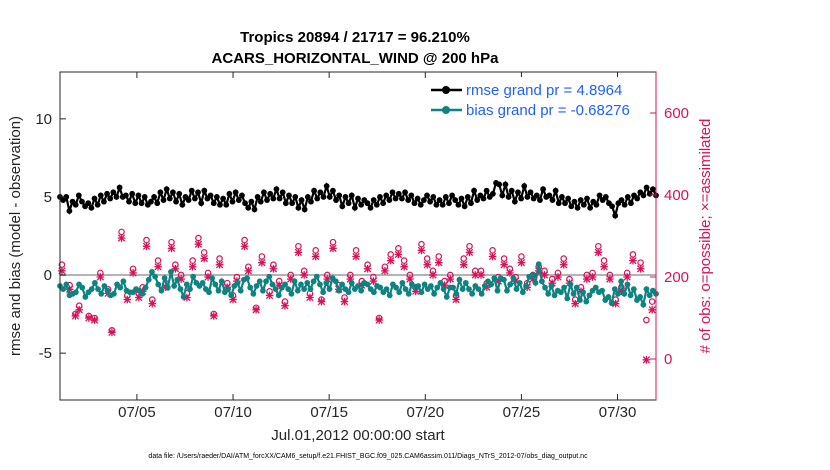 Image resolution: width=830 pixels, height=470 pixels. What do you see at coordinates (618, 412) in the screenshot?
I see `x-tick-label: 07/30` at bounding box center [618, 412].